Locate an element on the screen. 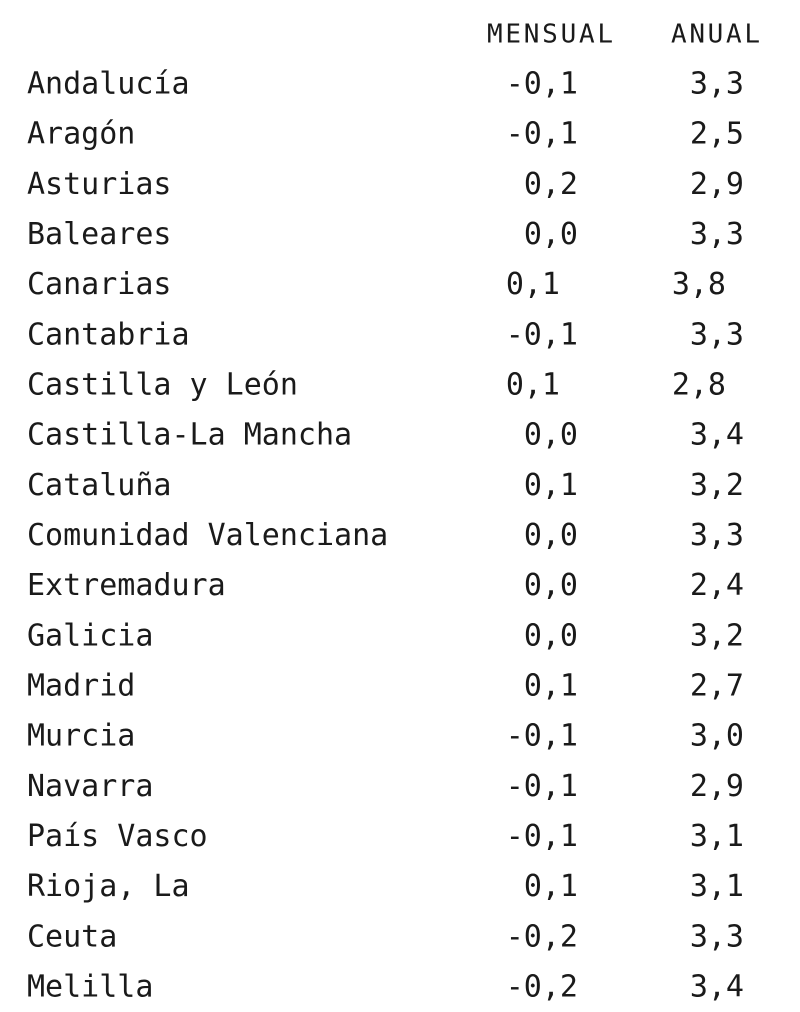 This screenshot has height=1012, width=800. row-label: Castilla y León is located at coordinates (162, 385).